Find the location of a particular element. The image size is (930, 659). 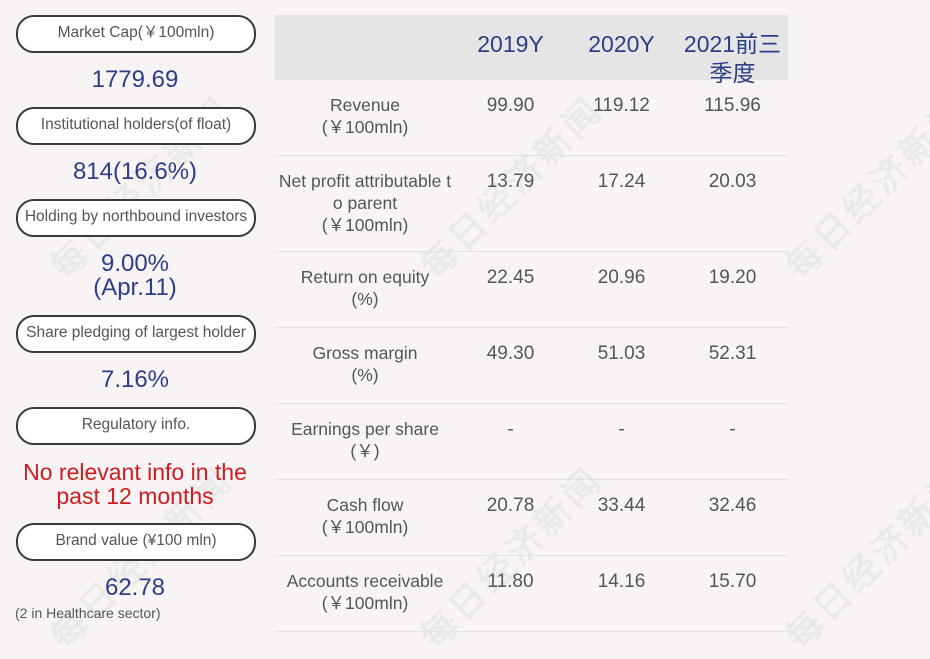

market-cap-value: 1779.69 is located at coordinates (135, 79).